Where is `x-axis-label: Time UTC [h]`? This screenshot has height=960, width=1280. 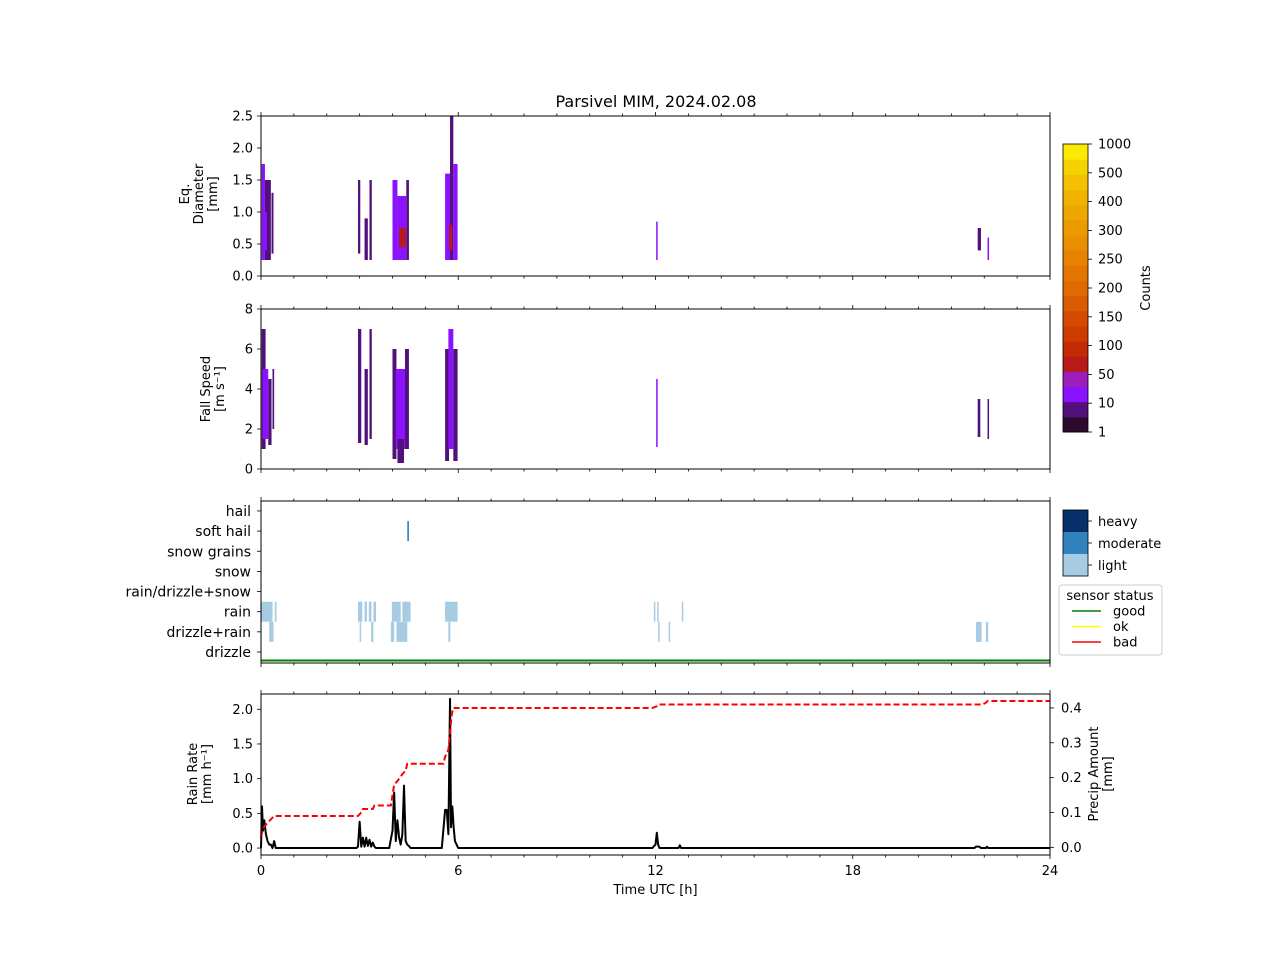 x-axis-label: Time UTC [h] is located at coordinates (654, 890).